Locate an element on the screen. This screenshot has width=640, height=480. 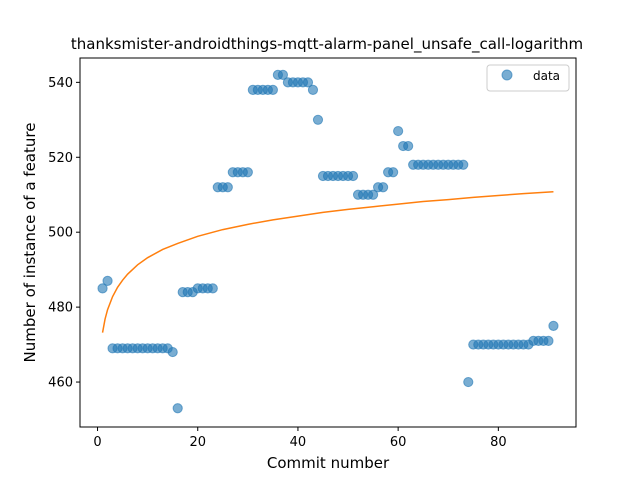
legend-label: data is located at coordinates (546, 76).